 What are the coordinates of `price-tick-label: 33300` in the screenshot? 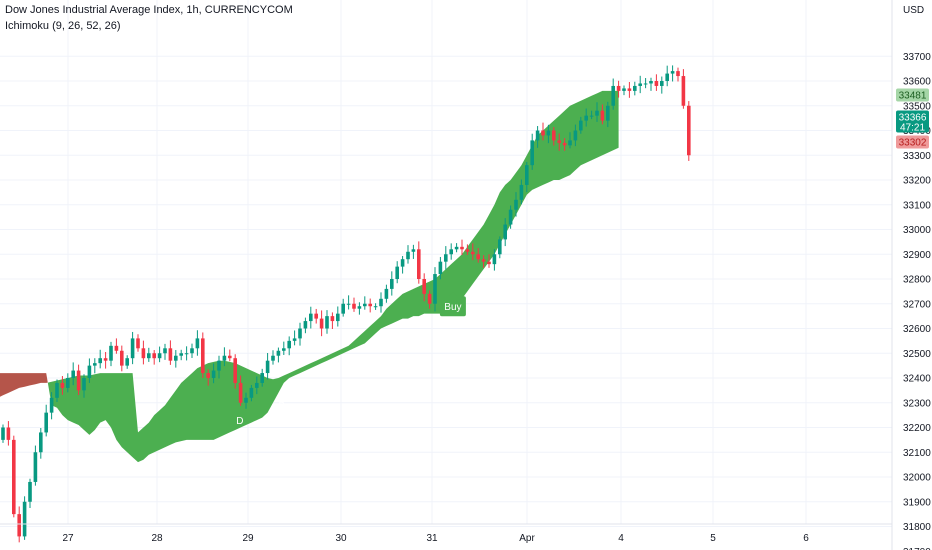 It's located at (917, 156).